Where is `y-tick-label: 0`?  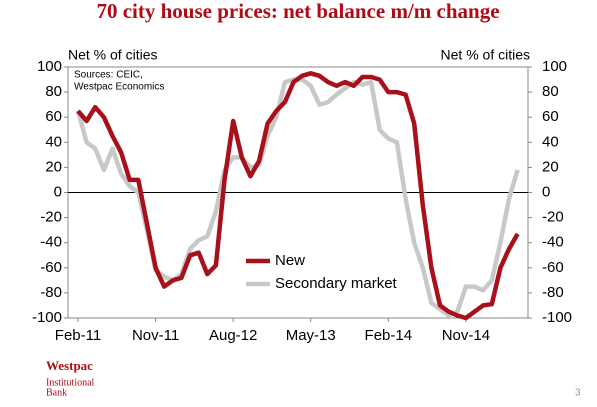
y-tick-label: 0 is located at coordinates (58, 191).